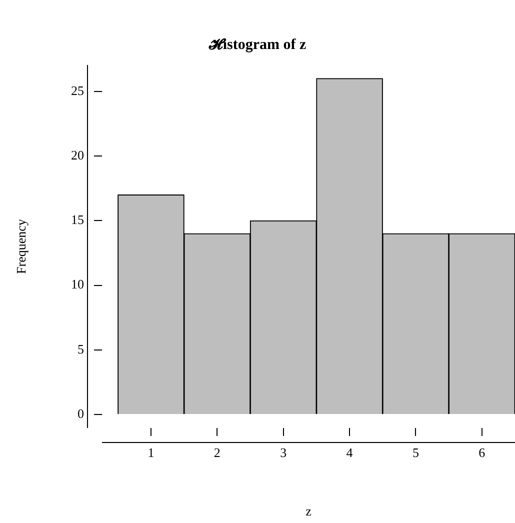 The height and width of the screenshot is (523, 515). I want to click on chart-title: 𝓗istogram of z, so click(257, 44).